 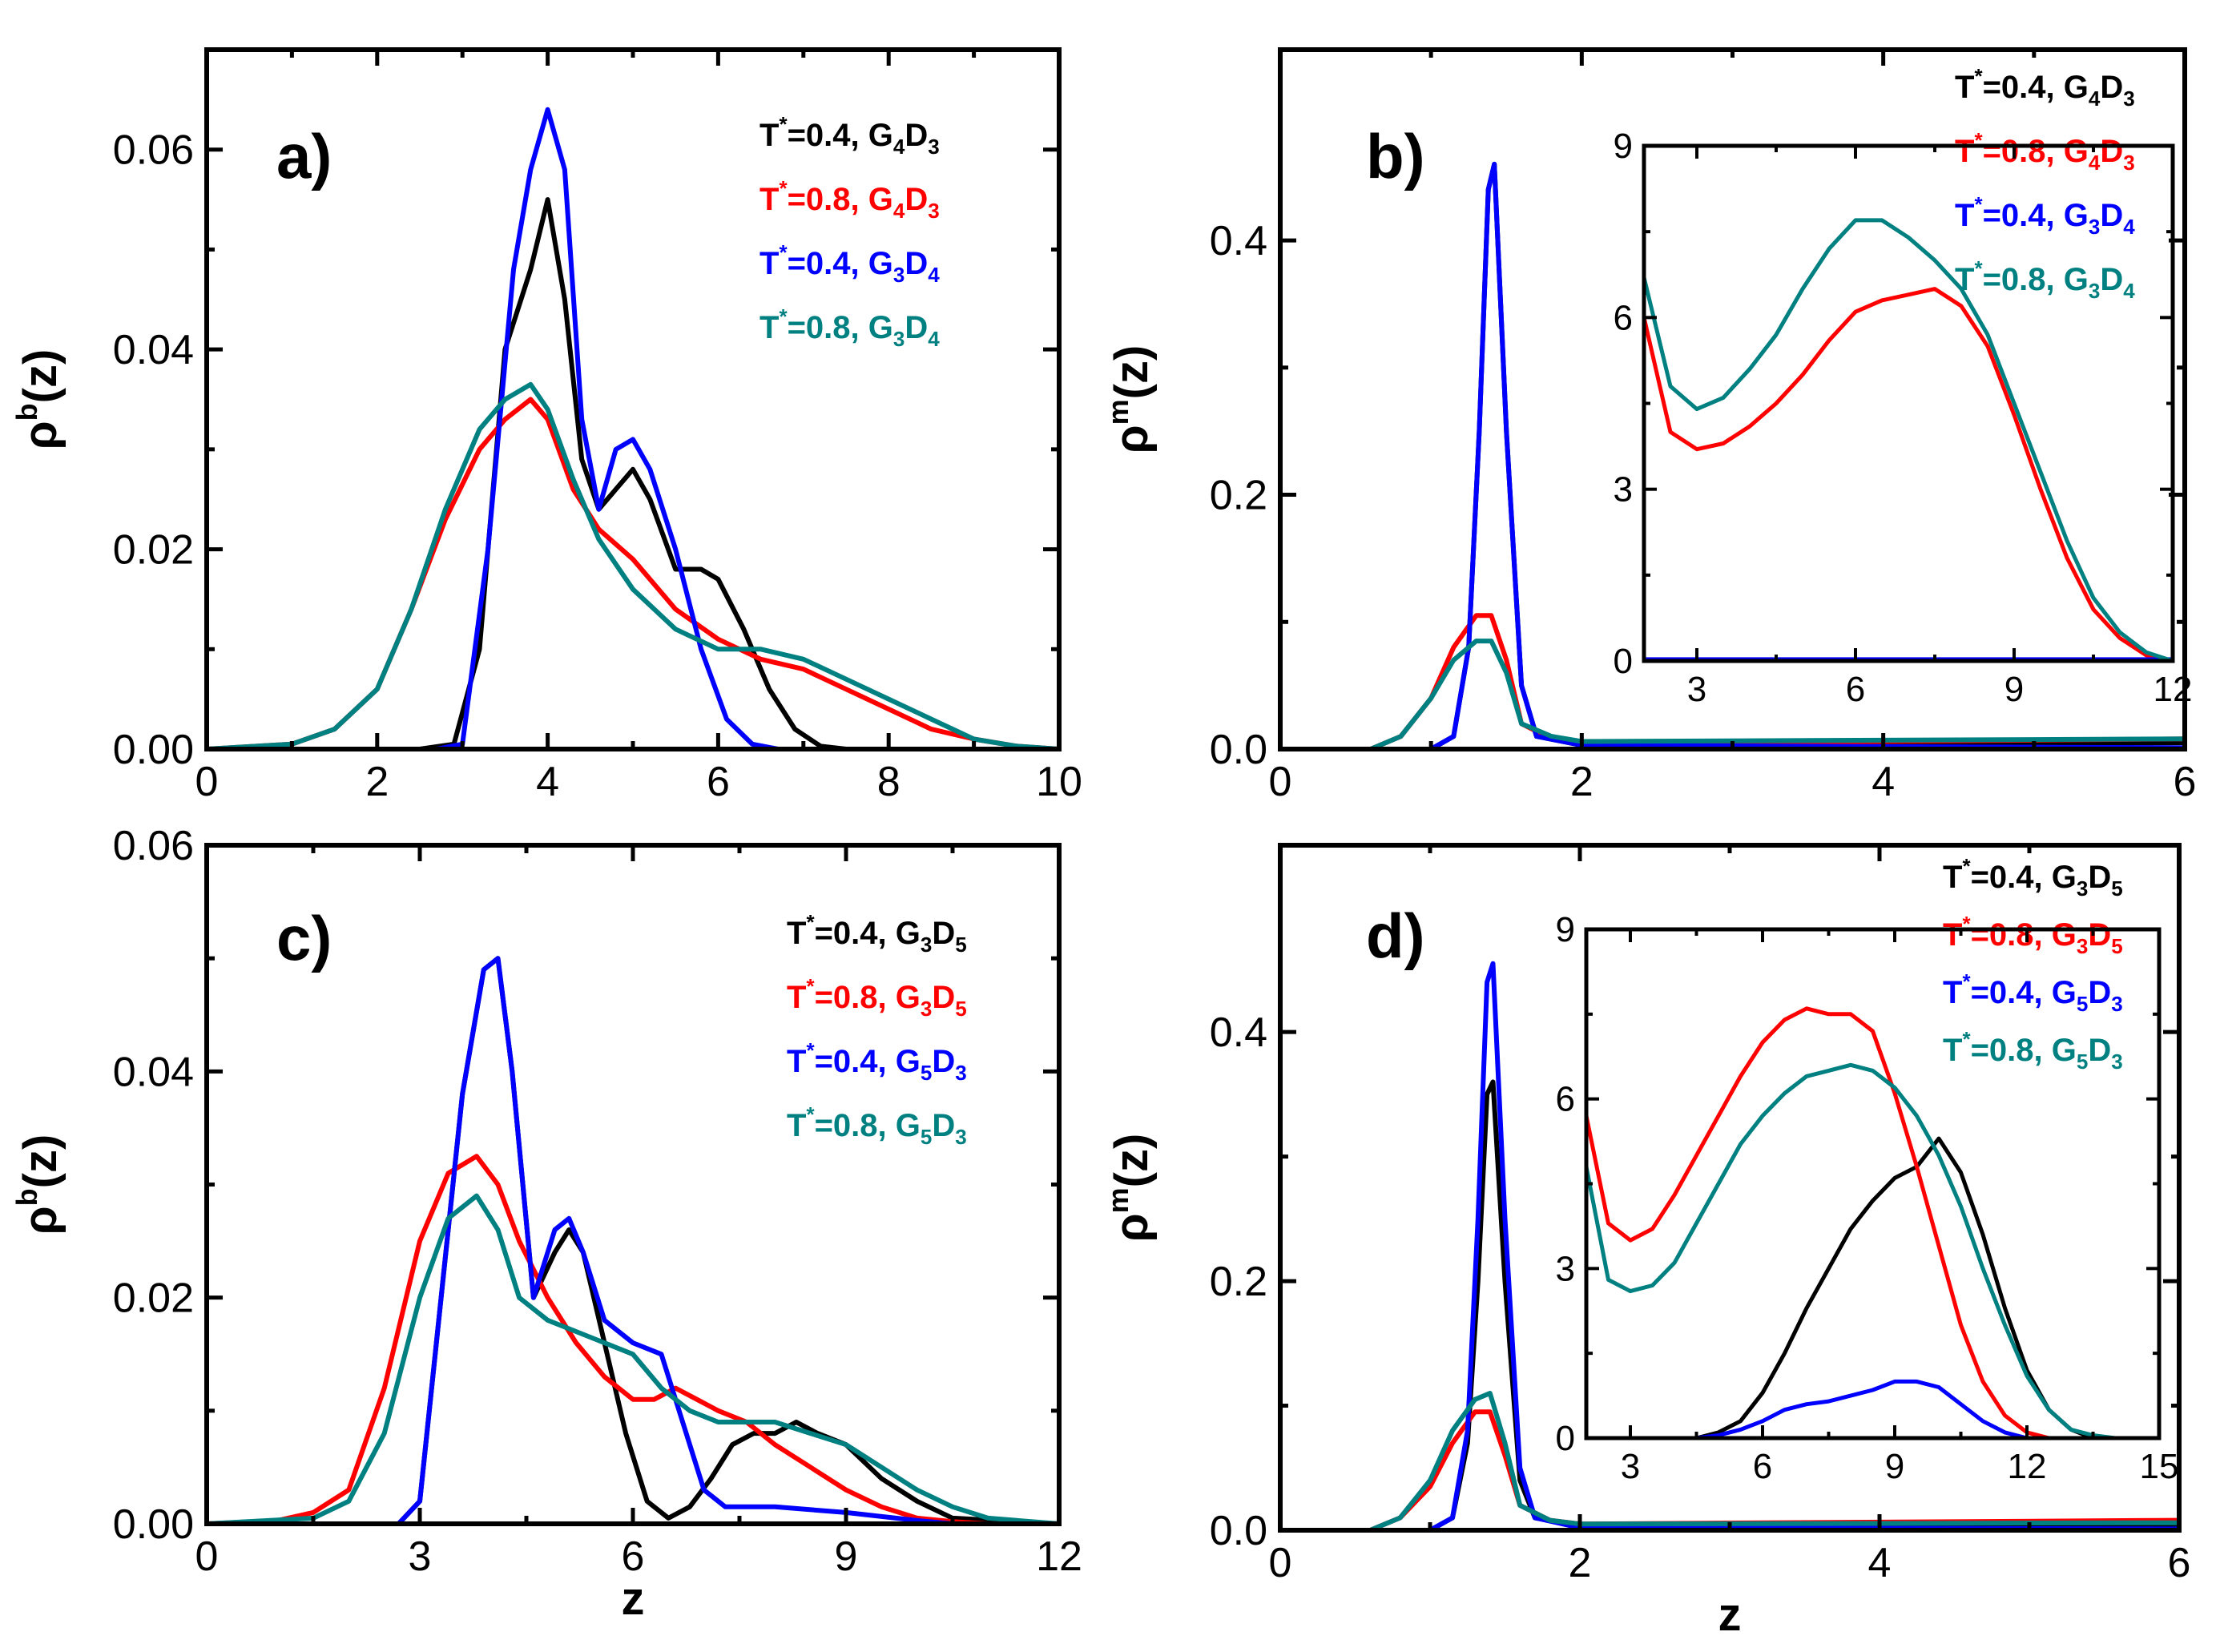 I want to click on inset-plot: 3 6 9 12 15 0 3 6 9, so click(x=1867, y=1198).